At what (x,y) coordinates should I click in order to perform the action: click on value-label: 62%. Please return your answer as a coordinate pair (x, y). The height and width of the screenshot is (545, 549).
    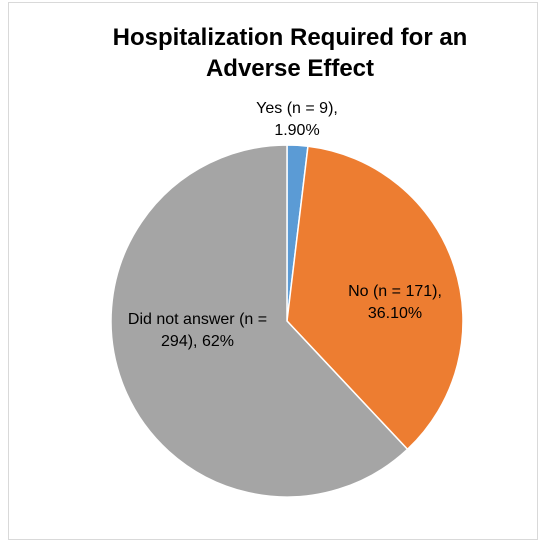
    Looking at the image, I should click on (217, 341).